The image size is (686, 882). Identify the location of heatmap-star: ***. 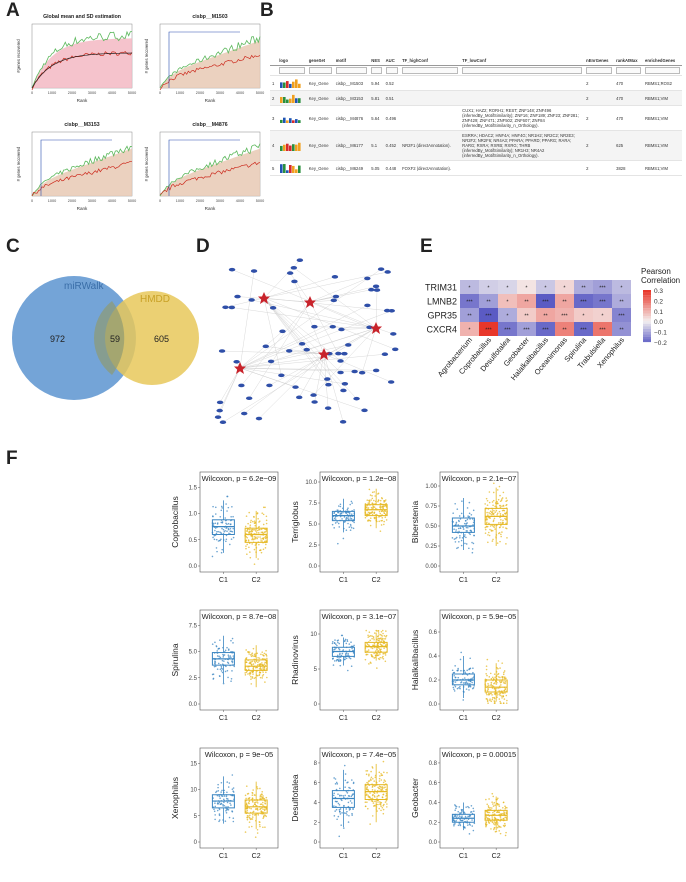
(545, 303).